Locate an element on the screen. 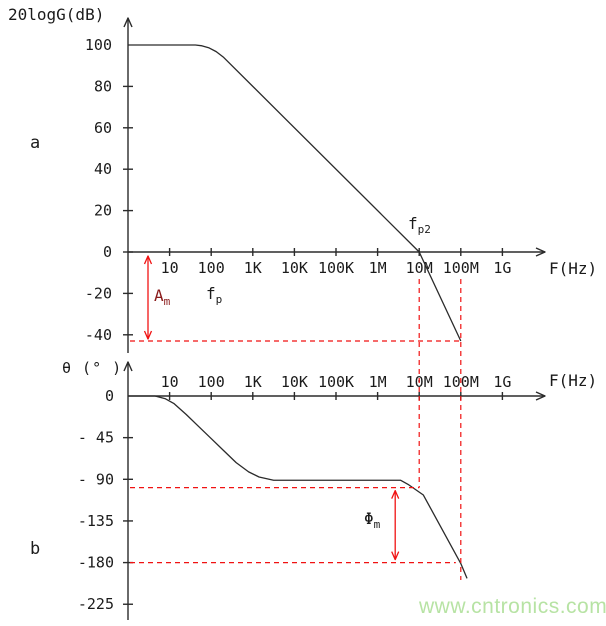 Image resolution: width=606 pixels, height=626 pixels. phase-freq-tick-label: 10K is located at coordinates (294, 382).